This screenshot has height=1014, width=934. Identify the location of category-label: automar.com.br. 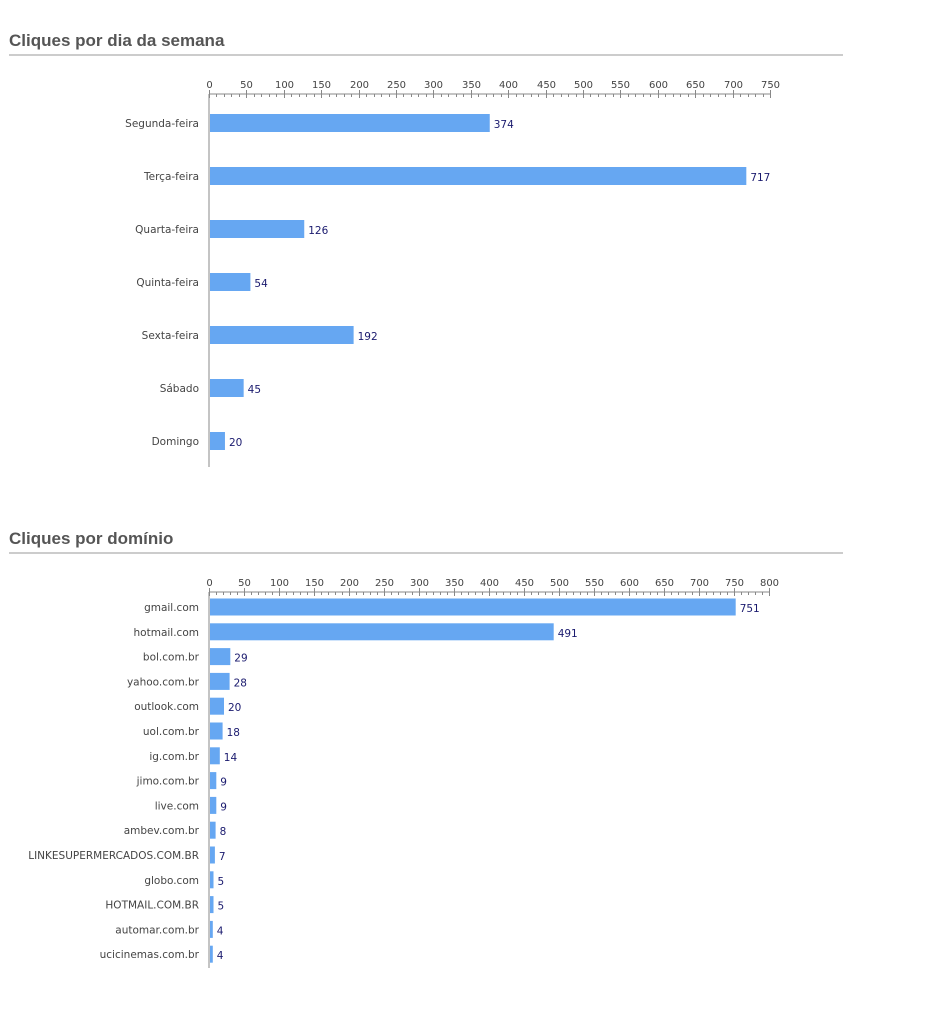
(157, 930).